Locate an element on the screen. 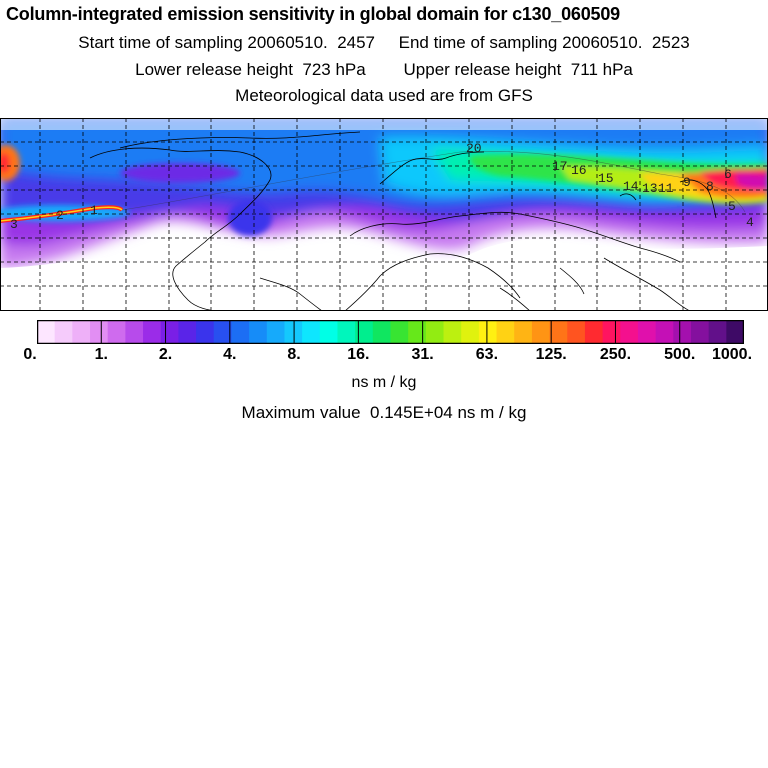 This screenshot has height=768, width=768. met-data-label: Meteorological data used are from GFS is located at coordinates (384, 95).